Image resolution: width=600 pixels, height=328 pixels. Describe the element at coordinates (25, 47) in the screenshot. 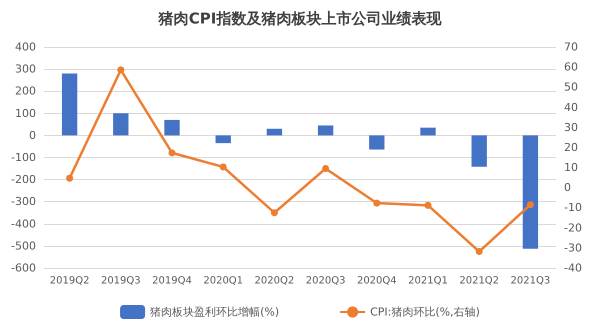

I see `y-tick-label: 400` at that location.